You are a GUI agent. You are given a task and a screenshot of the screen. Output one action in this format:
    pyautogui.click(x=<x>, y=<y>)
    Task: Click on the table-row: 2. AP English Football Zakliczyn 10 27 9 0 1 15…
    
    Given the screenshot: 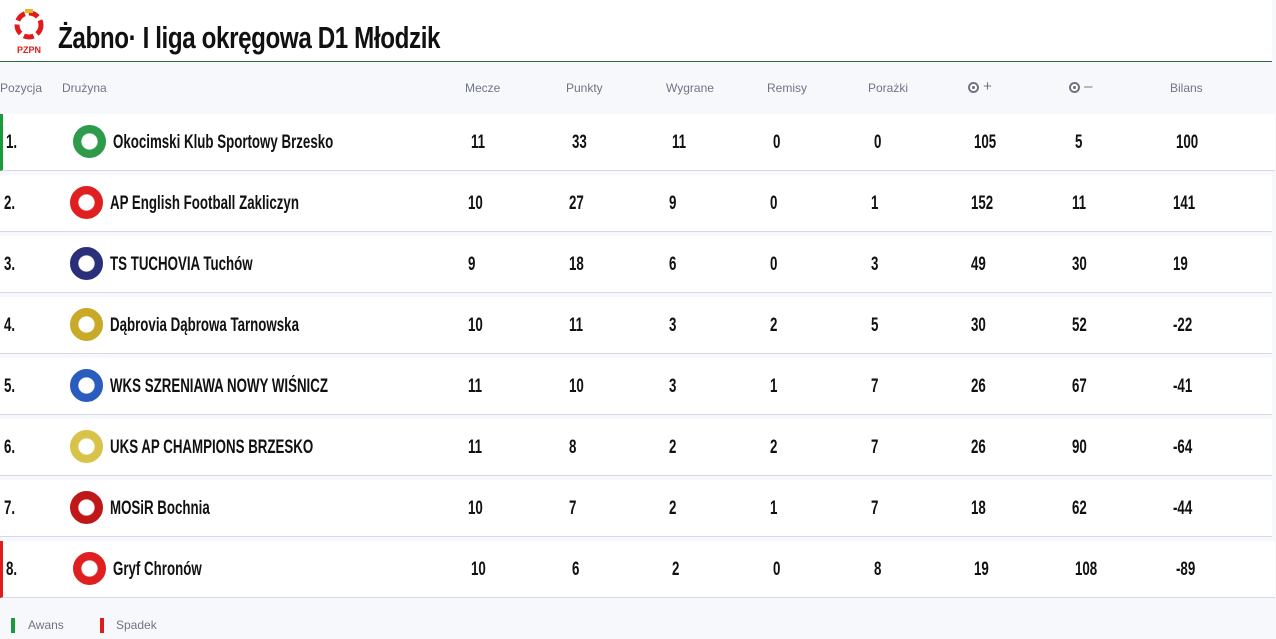 What is the action you would take?
    pyautogui.click(x=636, y=203)
    